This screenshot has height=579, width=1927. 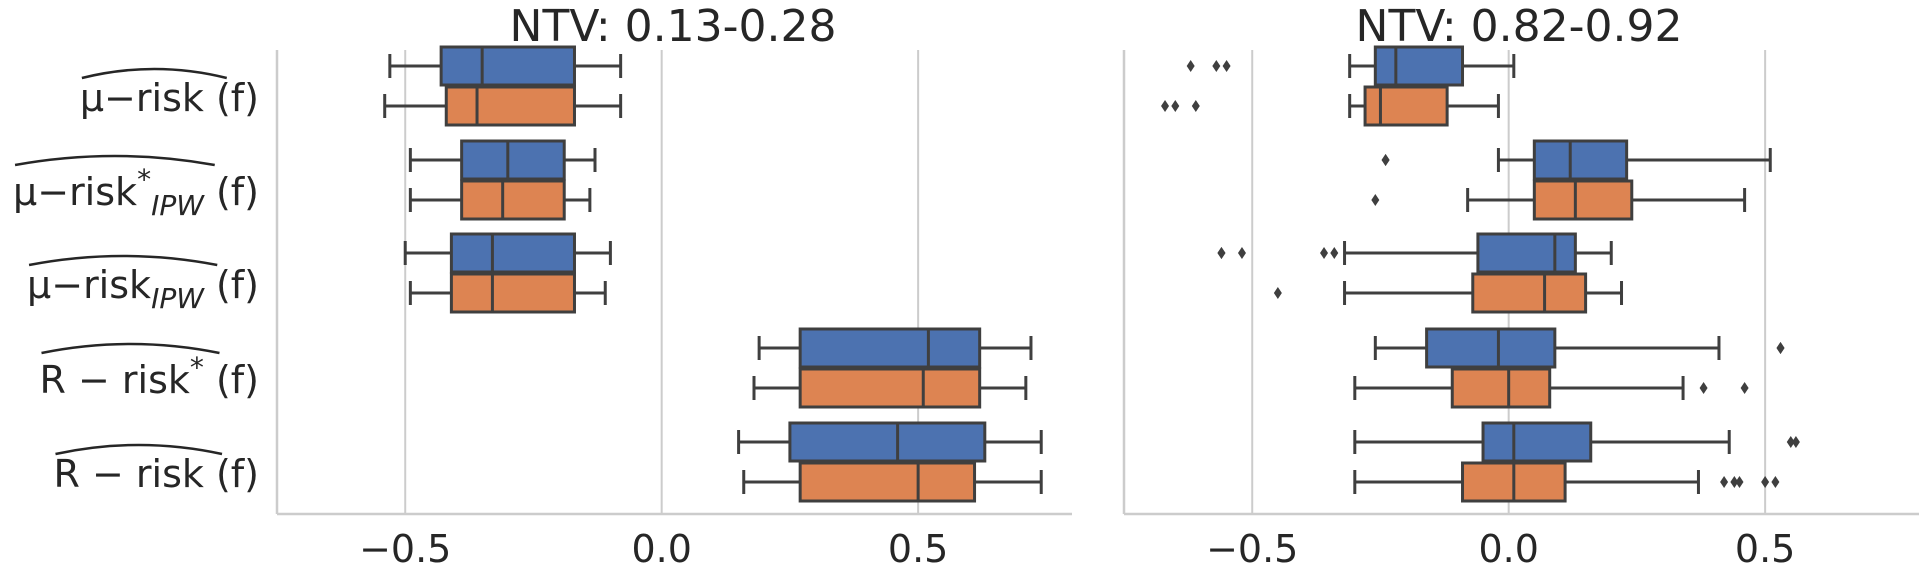 I want to click on y-category-label: μ−riskIPW (f), so click(x=143, y=284).